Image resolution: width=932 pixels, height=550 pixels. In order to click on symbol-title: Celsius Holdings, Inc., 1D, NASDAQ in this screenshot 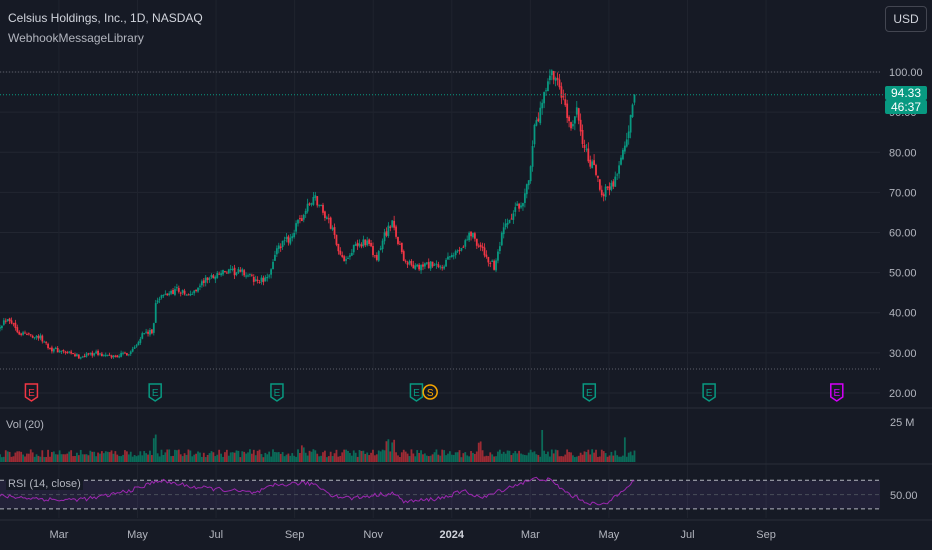, I will do `click(105, 18)`.